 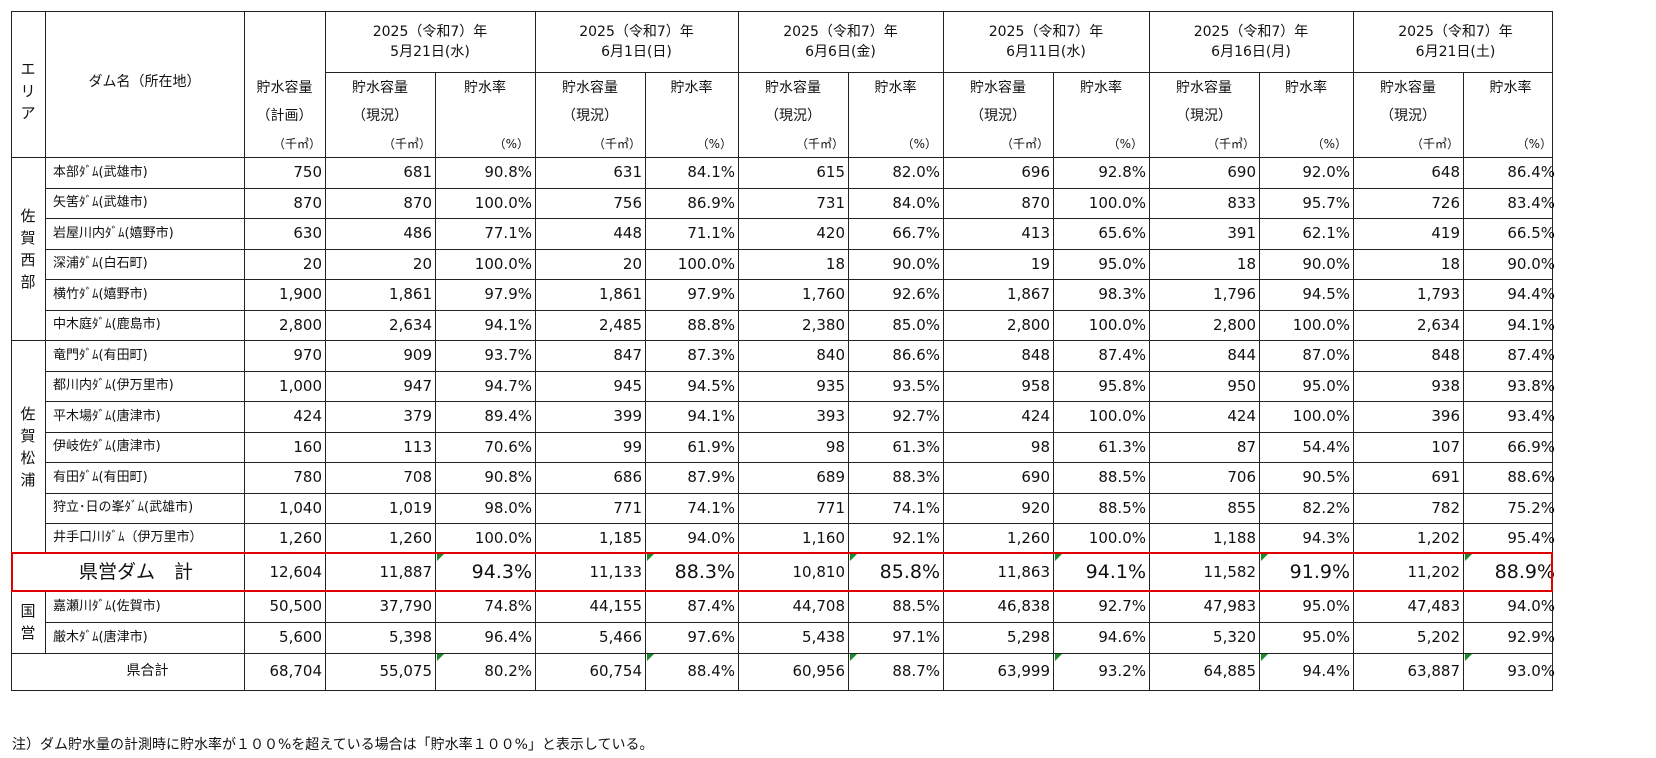 What do you see at coordinates (1326, 671) in the screenshot?
I see `storage-rate-value: 94.4%` at bounding box center [1326, 671].